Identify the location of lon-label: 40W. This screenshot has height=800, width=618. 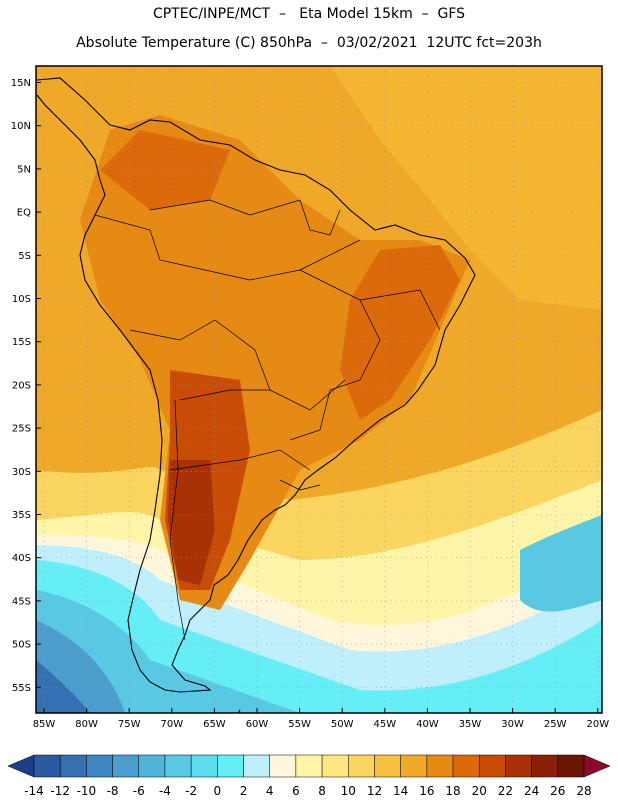
(427, 724).